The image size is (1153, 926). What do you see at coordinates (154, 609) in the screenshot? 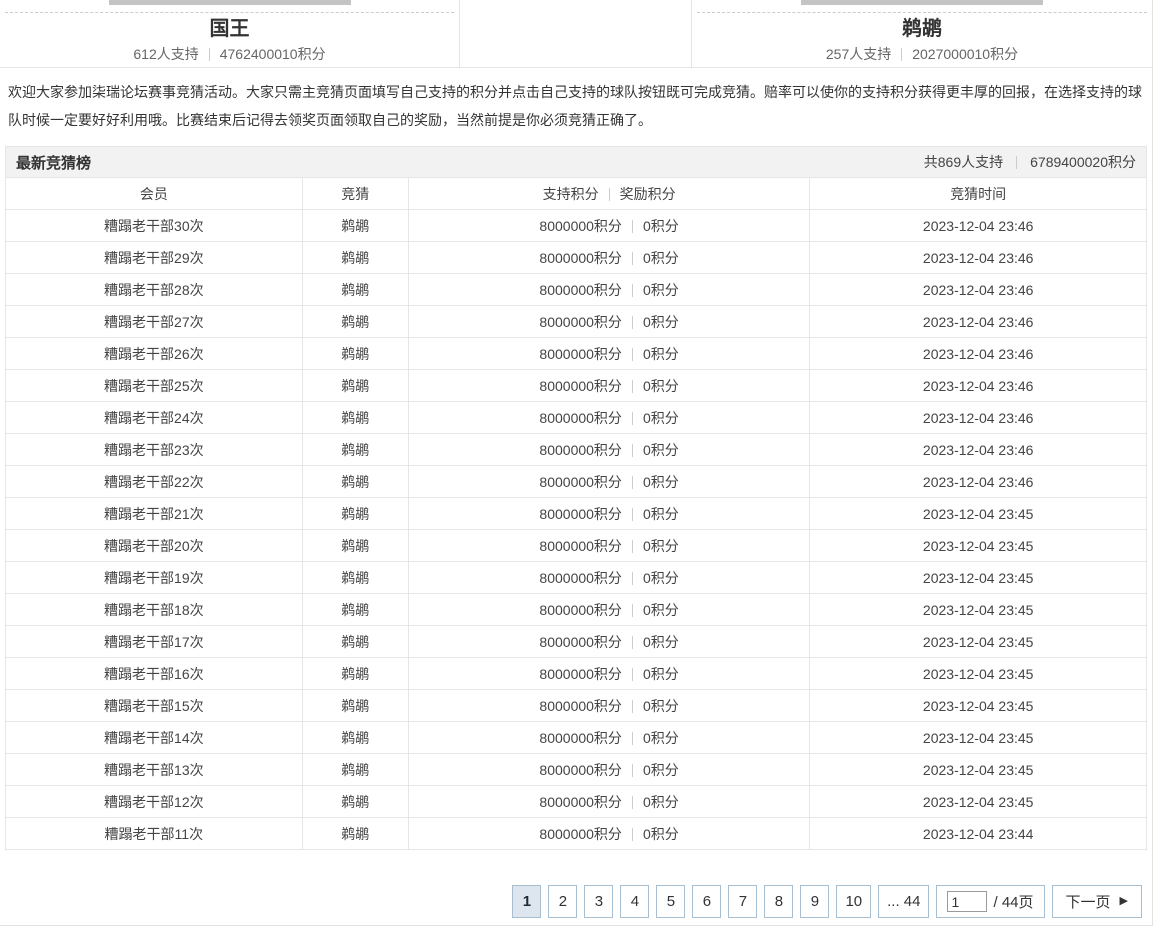
I see `cell-member: 糟蹋老干部18次` at bounding box center [154, 609].